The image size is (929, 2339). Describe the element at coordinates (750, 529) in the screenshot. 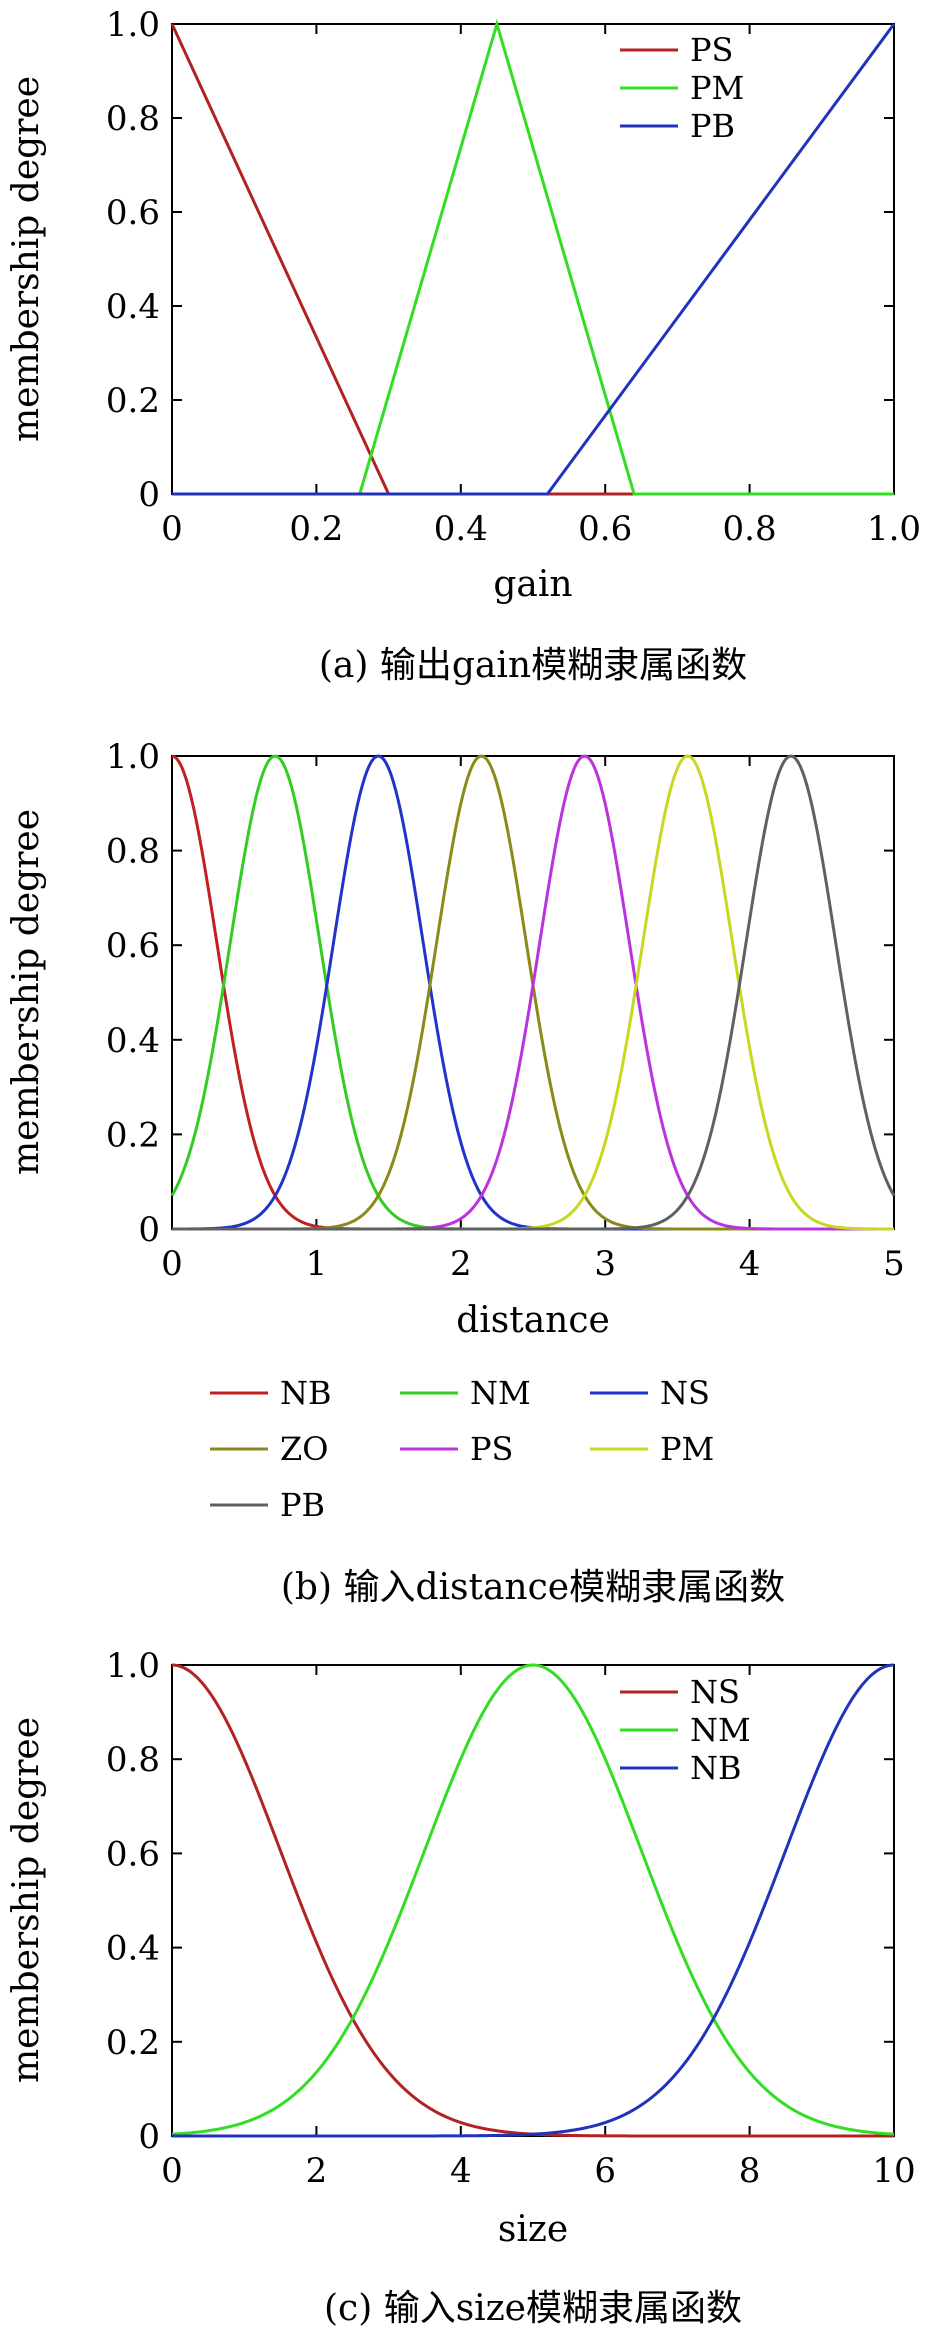

I see `x-tick-label: 0.8` at that location.